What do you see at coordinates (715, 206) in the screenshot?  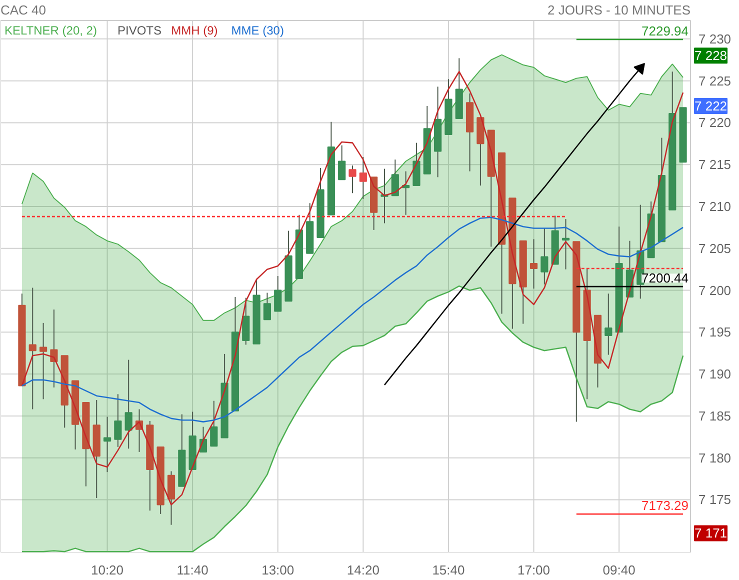 I see `y-tick-label: 7 210` at bounding box center [715, 206].